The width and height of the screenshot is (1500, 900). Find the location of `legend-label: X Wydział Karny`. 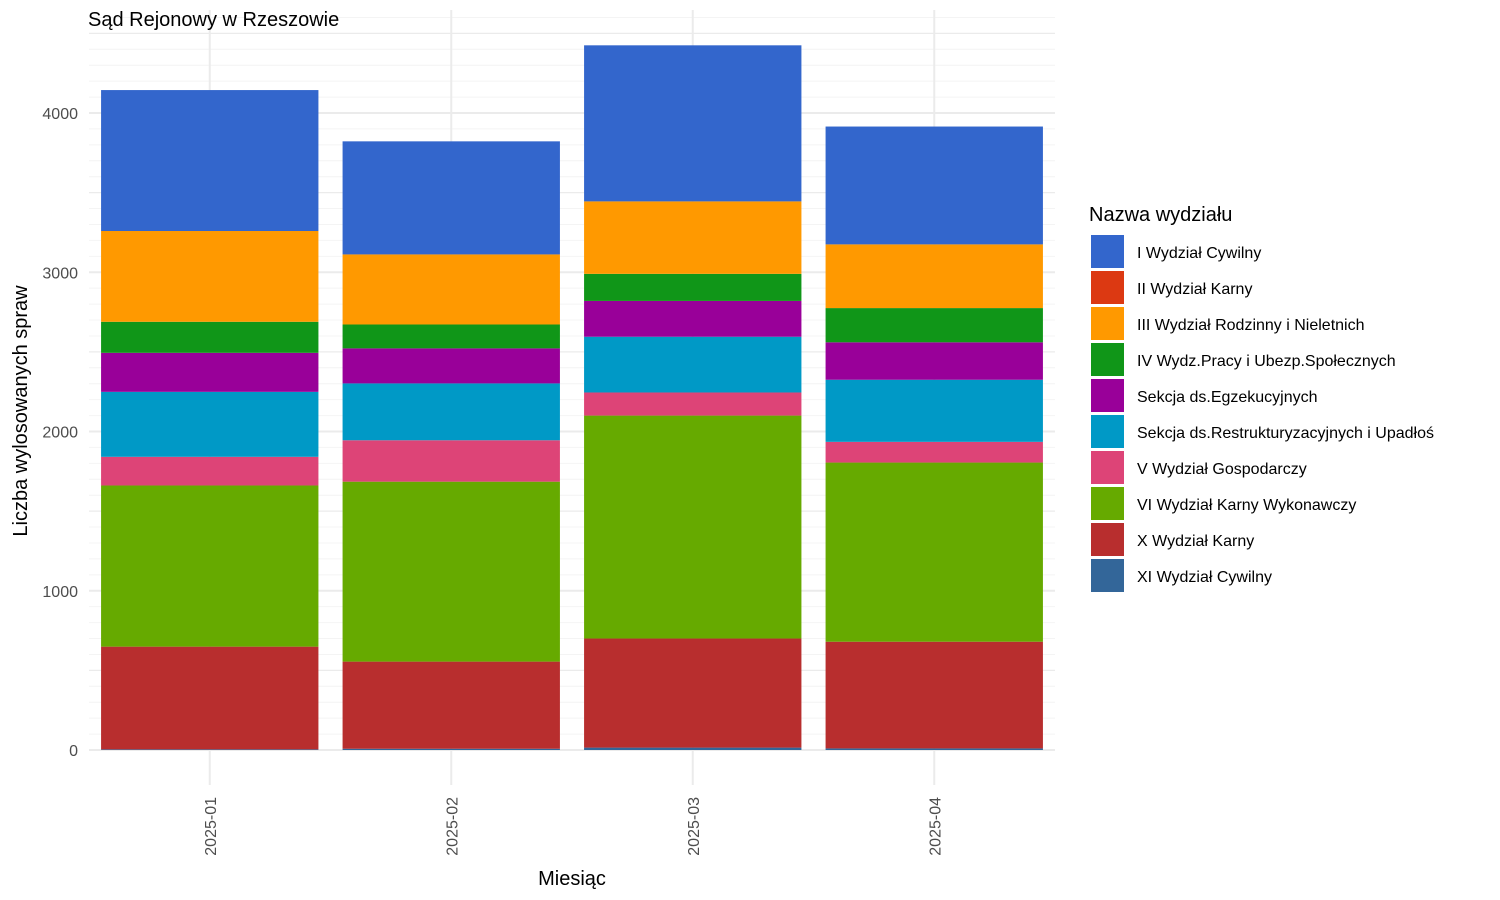

legend-label: X Wydział Karny is located at coordinates (1195, 541).